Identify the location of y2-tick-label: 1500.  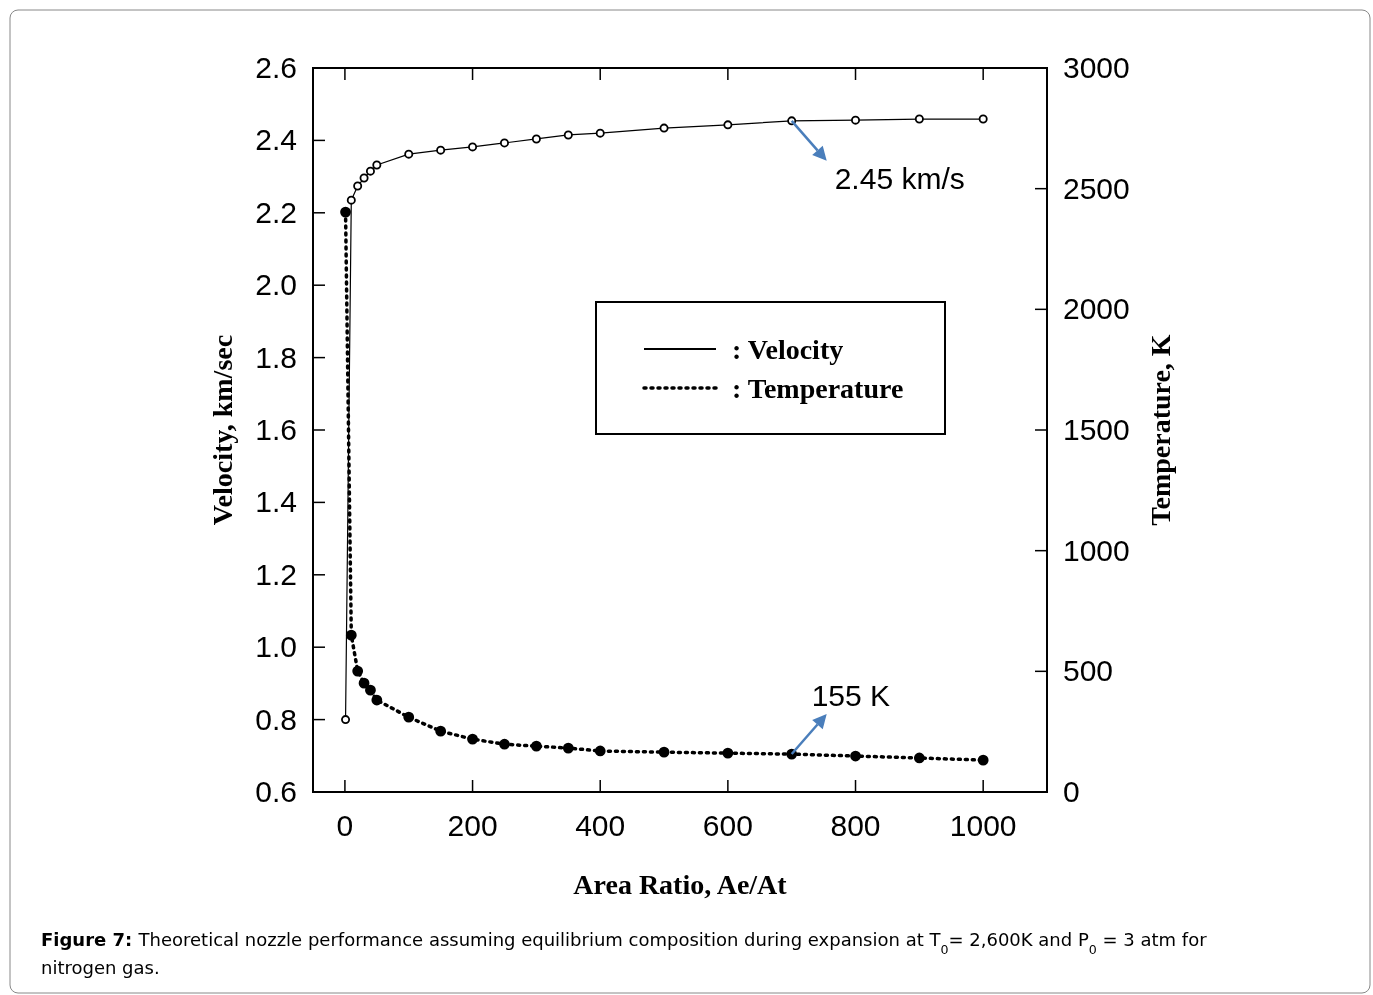
(1096, 429).